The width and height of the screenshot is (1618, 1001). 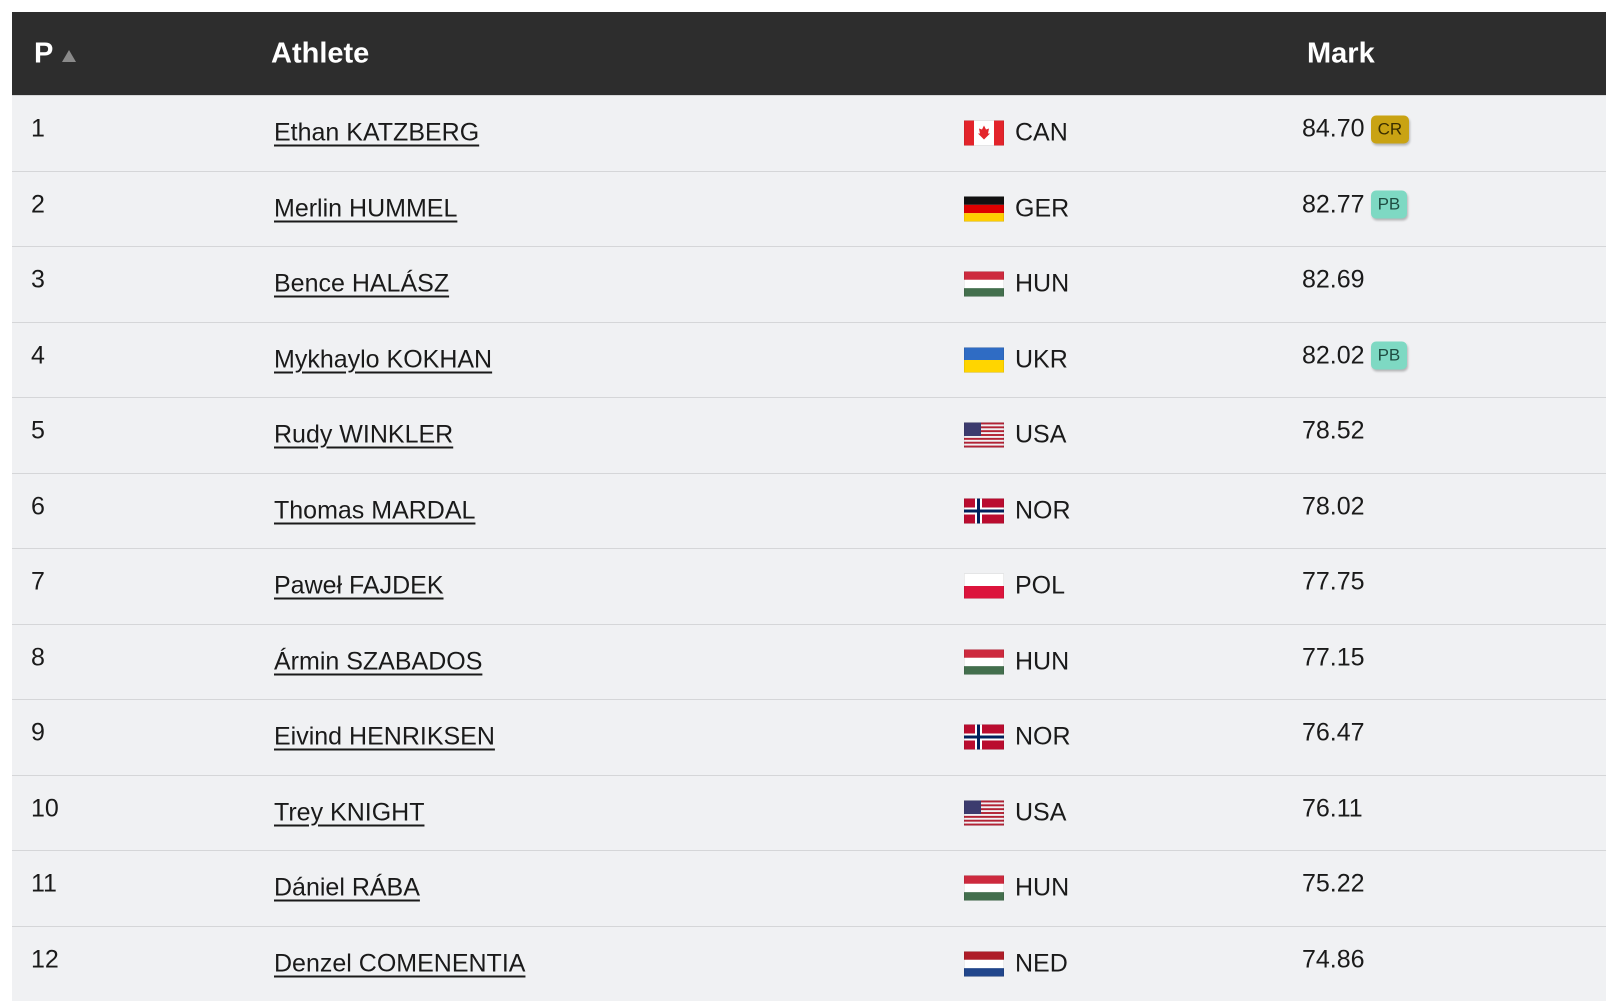 What do you see at coordinates (809, 737) in the screenshot?
I see `result-row: 9 Eivind HENRIKSEN NOR 76.47` at bounding box center [809, 737].